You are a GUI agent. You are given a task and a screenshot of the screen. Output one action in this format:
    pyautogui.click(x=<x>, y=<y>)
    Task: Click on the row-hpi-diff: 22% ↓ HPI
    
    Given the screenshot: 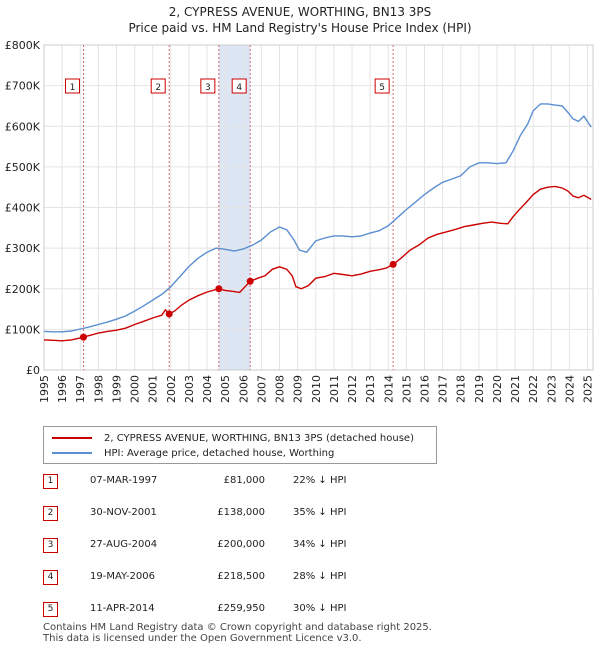 What is the action you would take?
    pyautogui.click(x=320, y=480)
    